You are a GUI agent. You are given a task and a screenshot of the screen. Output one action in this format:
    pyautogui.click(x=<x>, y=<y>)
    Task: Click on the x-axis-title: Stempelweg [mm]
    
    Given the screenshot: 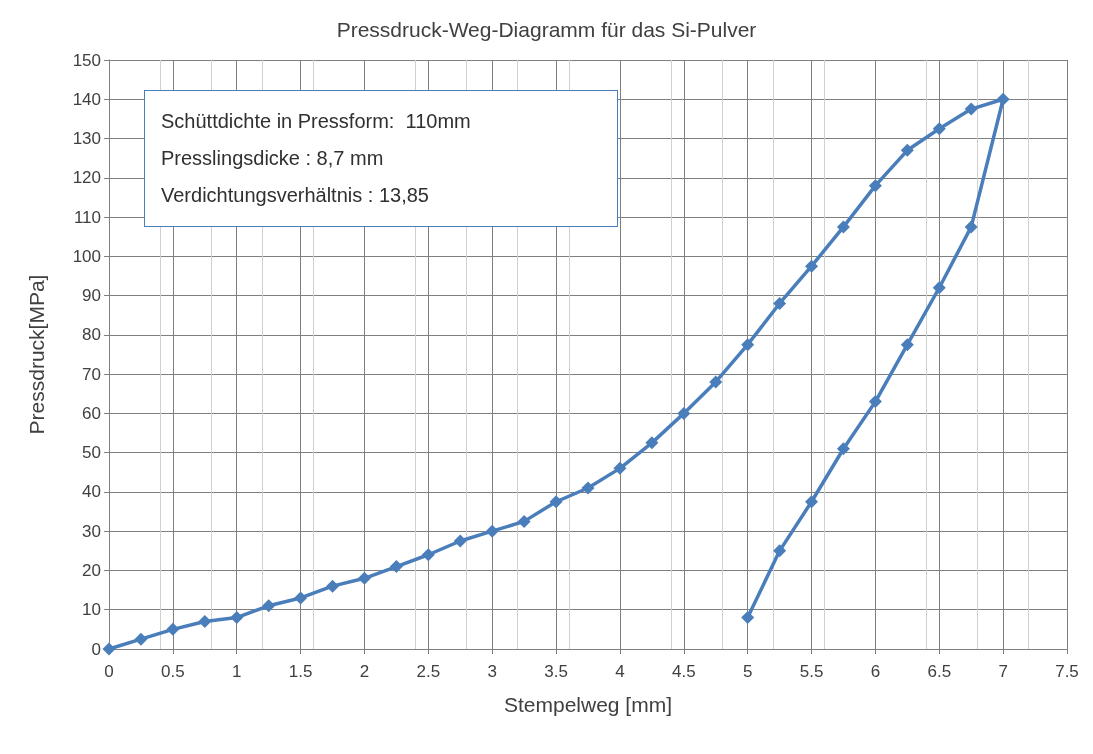 What is the action you would take?
    pyautogui.click(x=588, y=704)
    